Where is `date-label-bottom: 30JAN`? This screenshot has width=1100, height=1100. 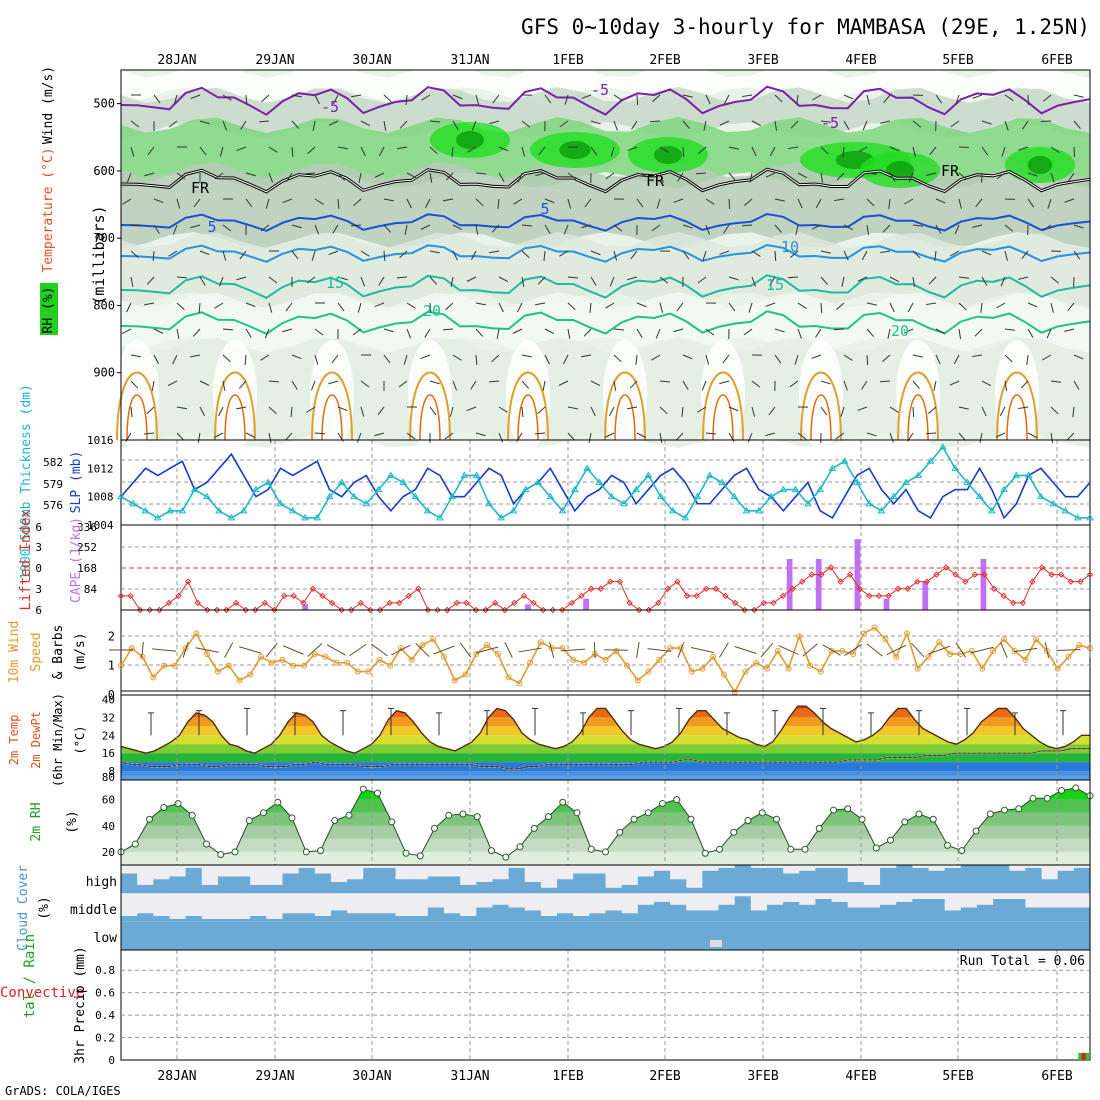 date-label-bottom: 30JAN is located at coordinates (371, 1076).